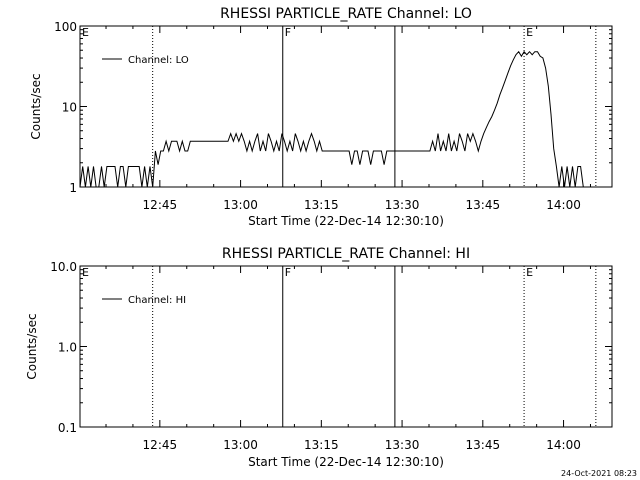  What do you see at coordinates (346, 14) in the screenshot?
I see `chart-title: RHESSI PARTICLE_RATE Channel: LO` at bounding box center [346, 14].